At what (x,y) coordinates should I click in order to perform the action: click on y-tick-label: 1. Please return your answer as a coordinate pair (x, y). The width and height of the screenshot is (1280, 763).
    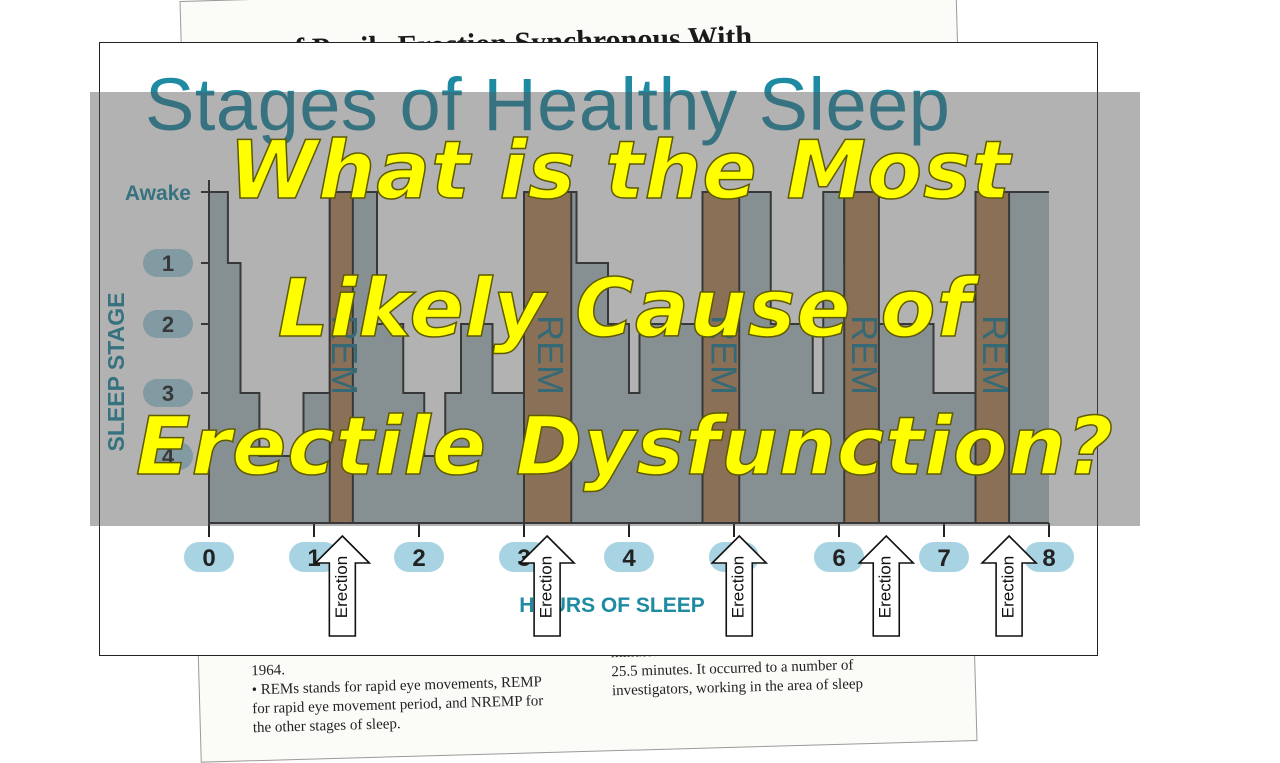
    Looking at the image, I should click on (168, 263).